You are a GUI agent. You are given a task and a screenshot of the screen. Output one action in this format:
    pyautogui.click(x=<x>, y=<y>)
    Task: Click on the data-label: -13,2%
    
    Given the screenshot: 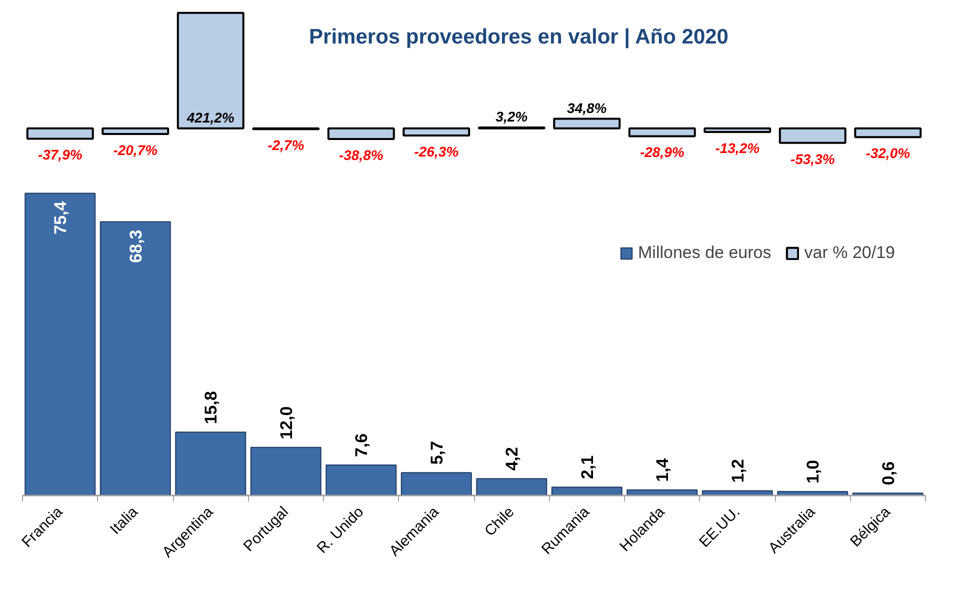 What is the action you would take?
    pyautogui.click(x=737, y=148)
    